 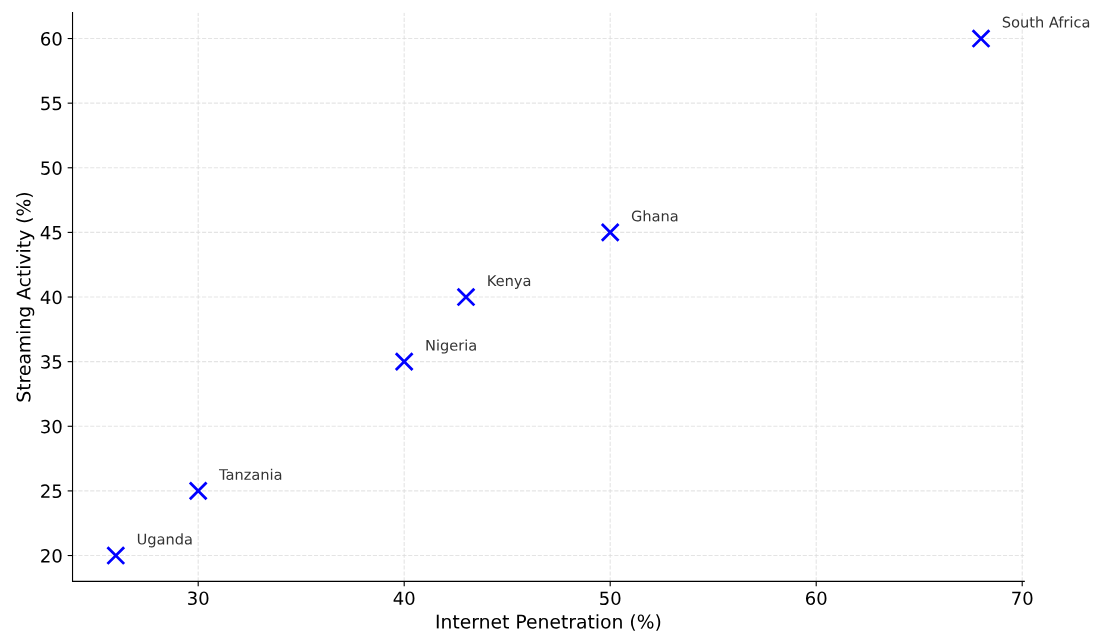 What do you see at coordinates (25, 297) in the screenshot?
I see `y-axis-title: Streaming Activity (%)` at bounding box center [25, 297].